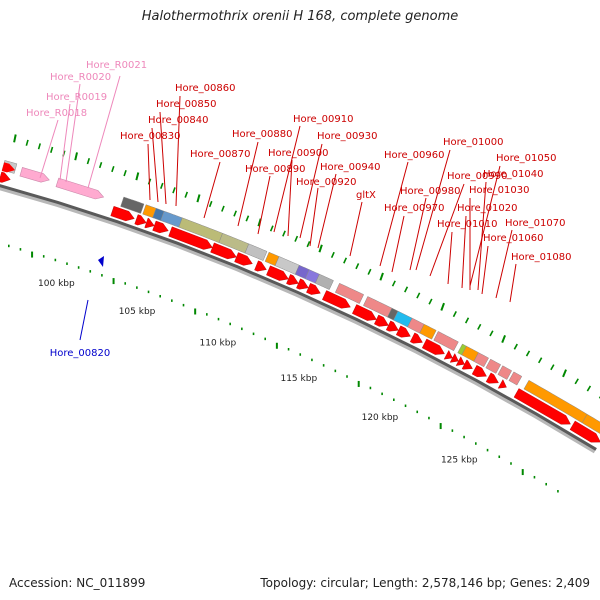 This screenshot has height=600, width=600. I want to click on gene-label: Hore_01050, so click(526, 158).